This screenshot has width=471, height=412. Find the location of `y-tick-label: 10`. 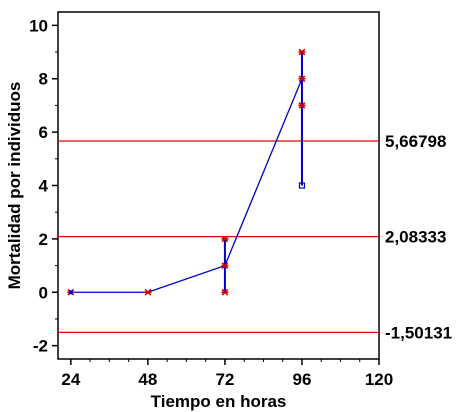

y-tick-label: 10 is located at coordinates (38, 25).